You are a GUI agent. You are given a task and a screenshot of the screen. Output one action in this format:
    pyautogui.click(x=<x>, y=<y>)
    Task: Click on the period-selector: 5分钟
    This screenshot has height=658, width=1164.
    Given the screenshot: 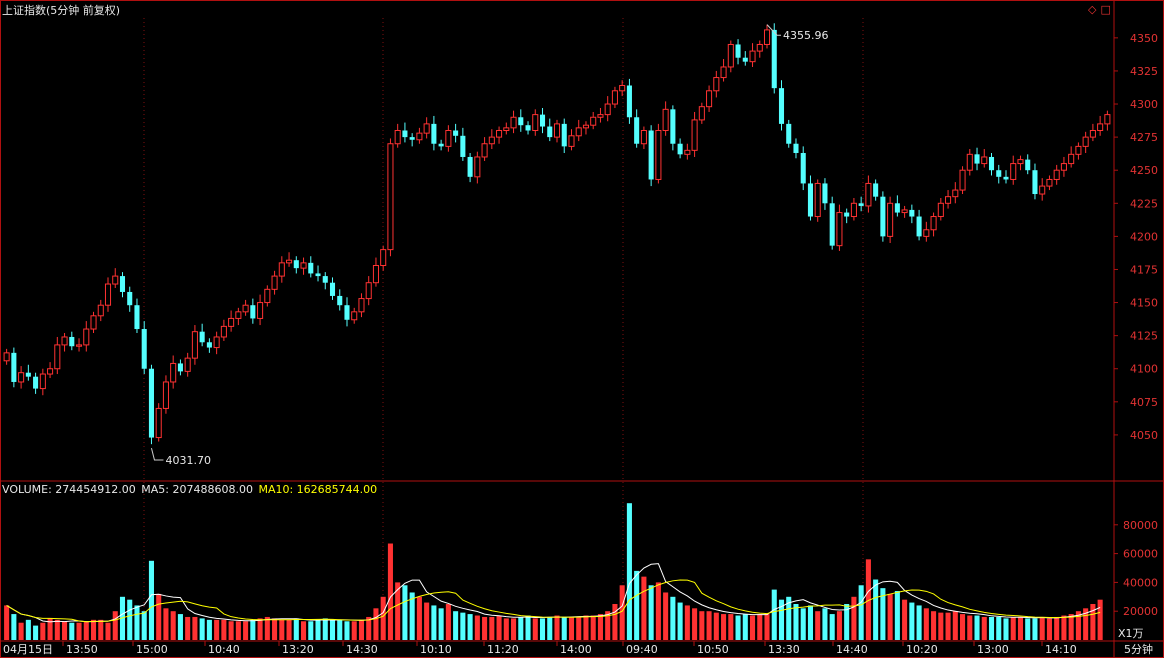 What is the action you would take?
    pyautogui.click(x=1138, y=649)
    